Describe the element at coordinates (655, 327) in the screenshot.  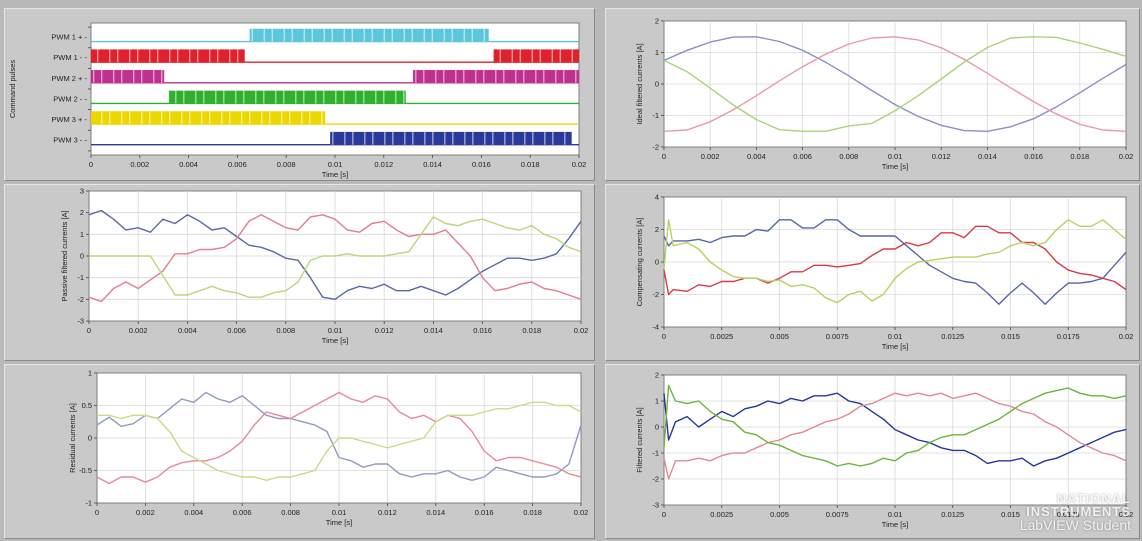
I see `y-tick-label: -4` at that location.